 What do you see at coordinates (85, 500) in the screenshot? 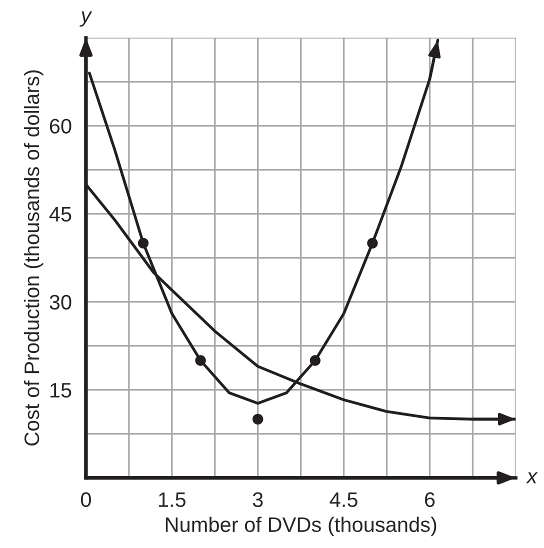
I see `x-tick-label: 0` at bounding box center [85, 500].